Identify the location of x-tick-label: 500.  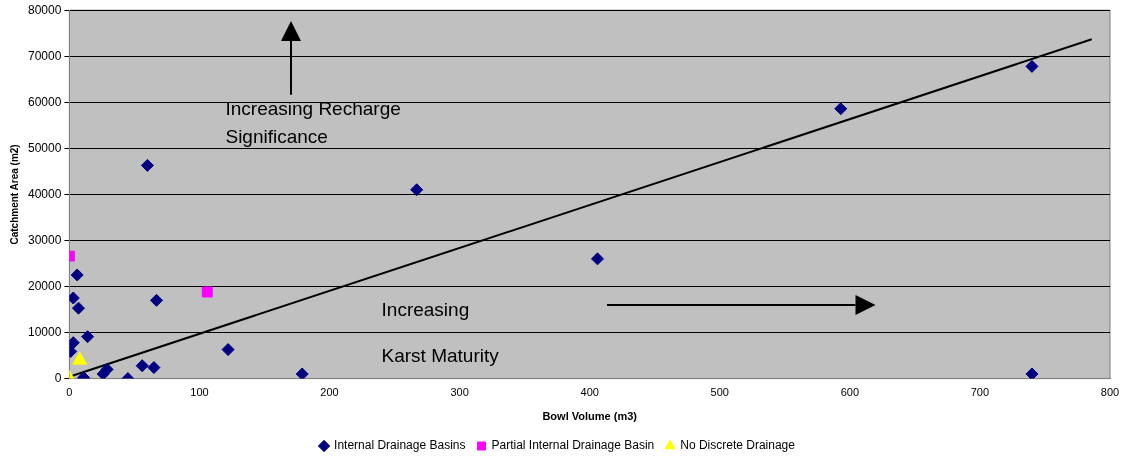
(719, 392).